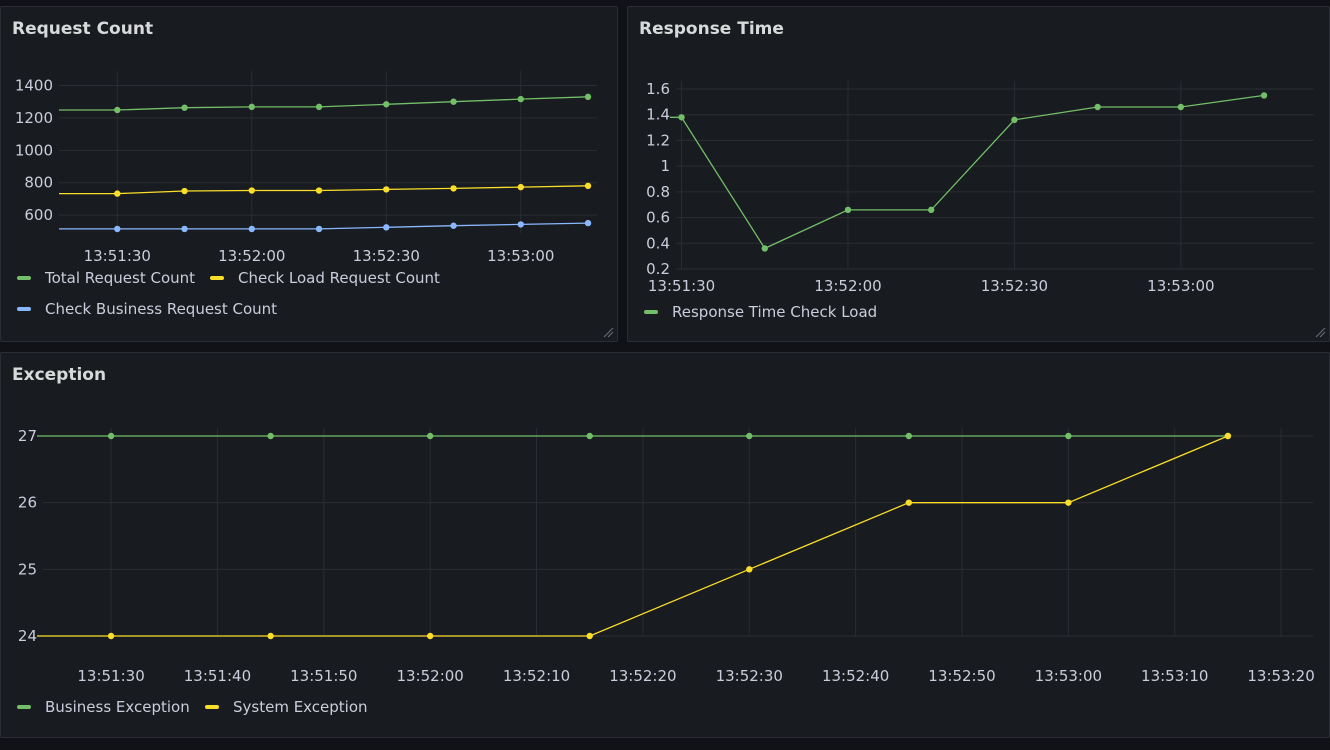 This screenshot has width=1330, height=750. I want to click on response-time-check-load-series, so click(969, 172).